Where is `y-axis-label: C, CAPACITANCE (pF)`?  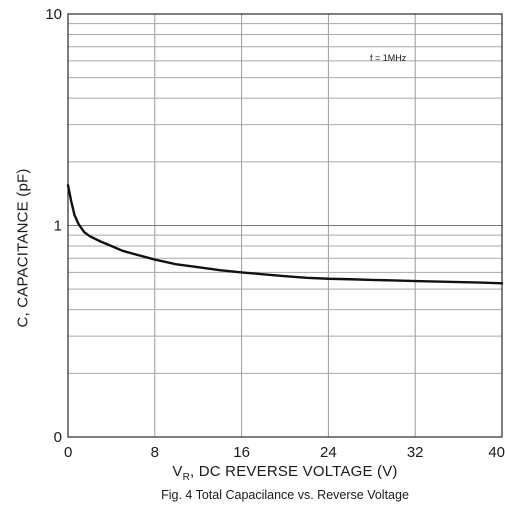
y-axis-label: C, CAPACITANCE (pF) is located at coordinates (23, 248).